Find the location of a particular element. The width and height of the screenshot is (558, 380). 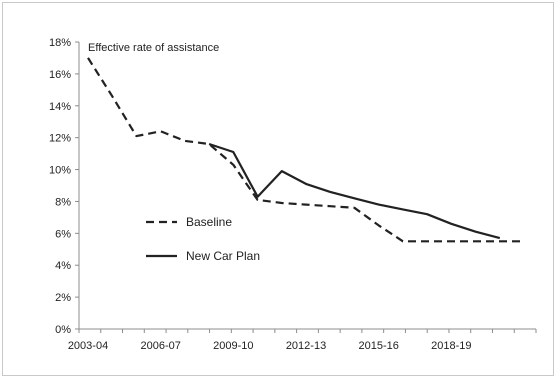

series-line-new-car-plan is located at coordinates (354, 191).